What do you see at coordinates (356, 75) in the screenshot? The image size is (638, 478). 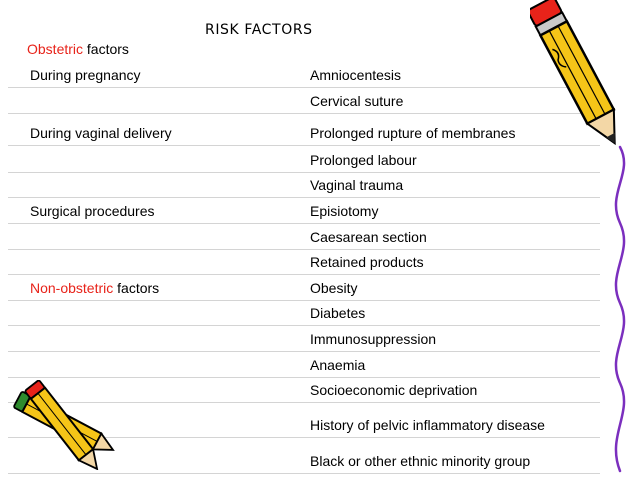 I see `factor-cell: Amniocentesis` at bounding box center [356, 75].